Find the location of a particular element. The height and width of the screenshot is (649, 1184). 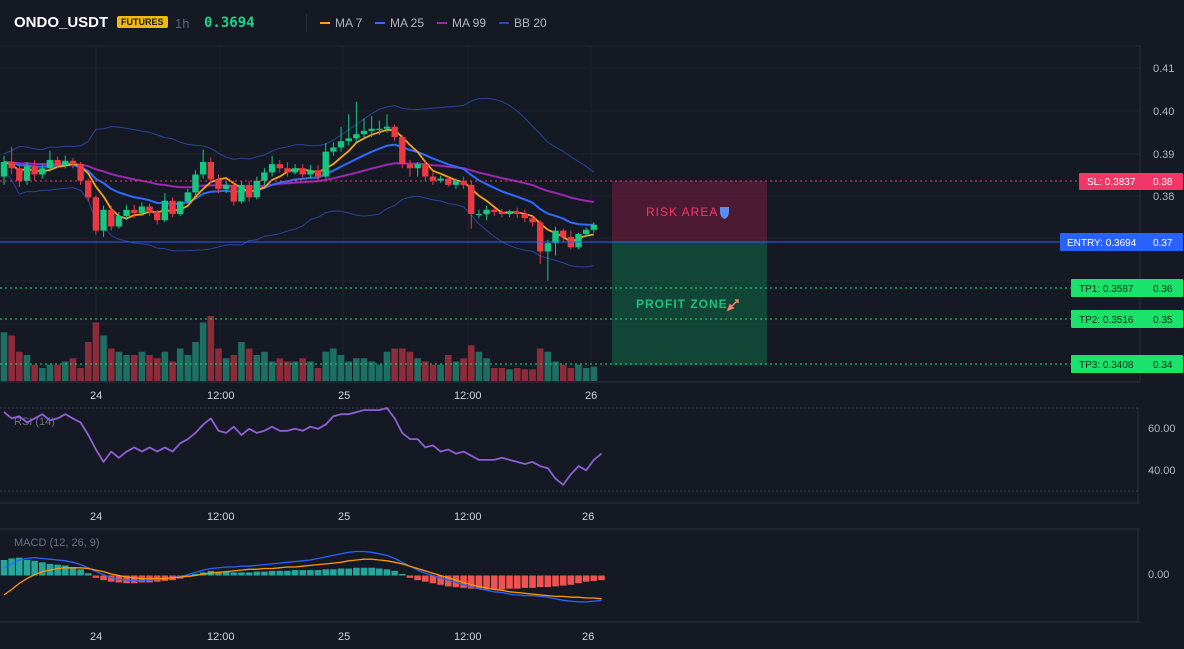

last-price: 0.3694 is located at coordinates (229, 23).